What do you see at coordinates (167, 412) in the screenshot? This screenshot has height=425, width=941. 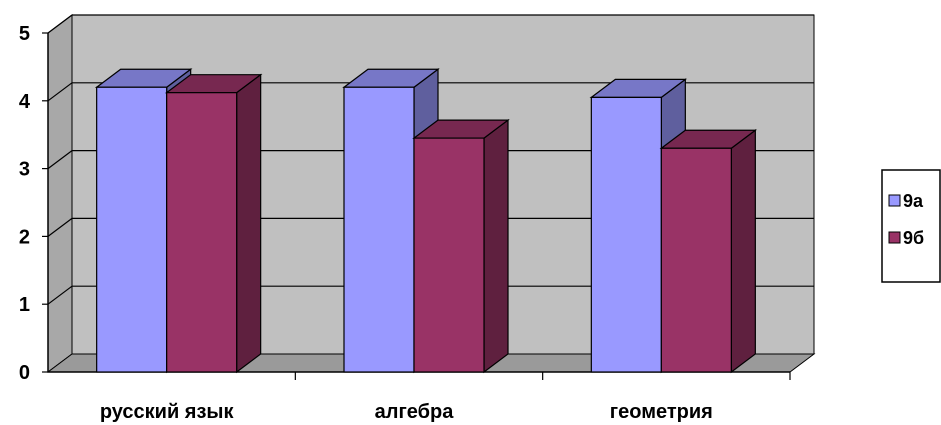 I see `x-category-label: русский язык` at bounding box center [167, 412].